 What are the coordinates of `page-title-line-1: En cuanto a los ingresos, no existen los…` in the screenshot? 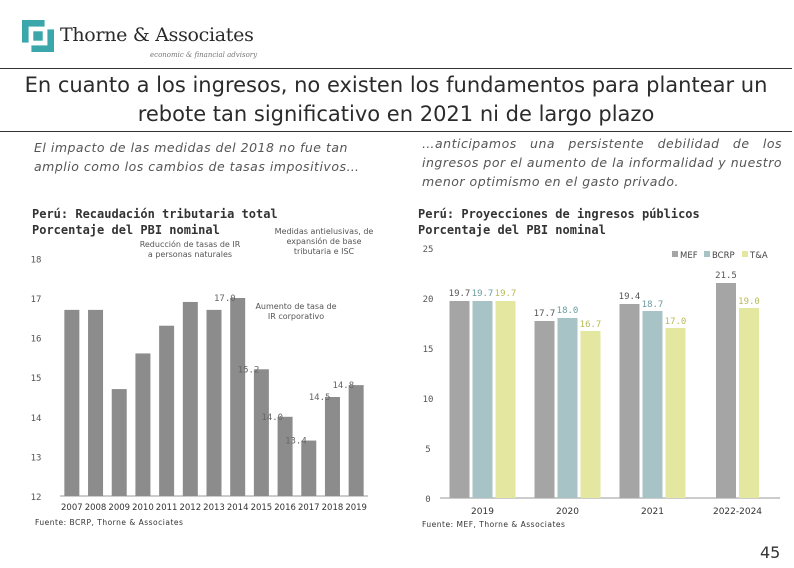 It's located at (396, 85).